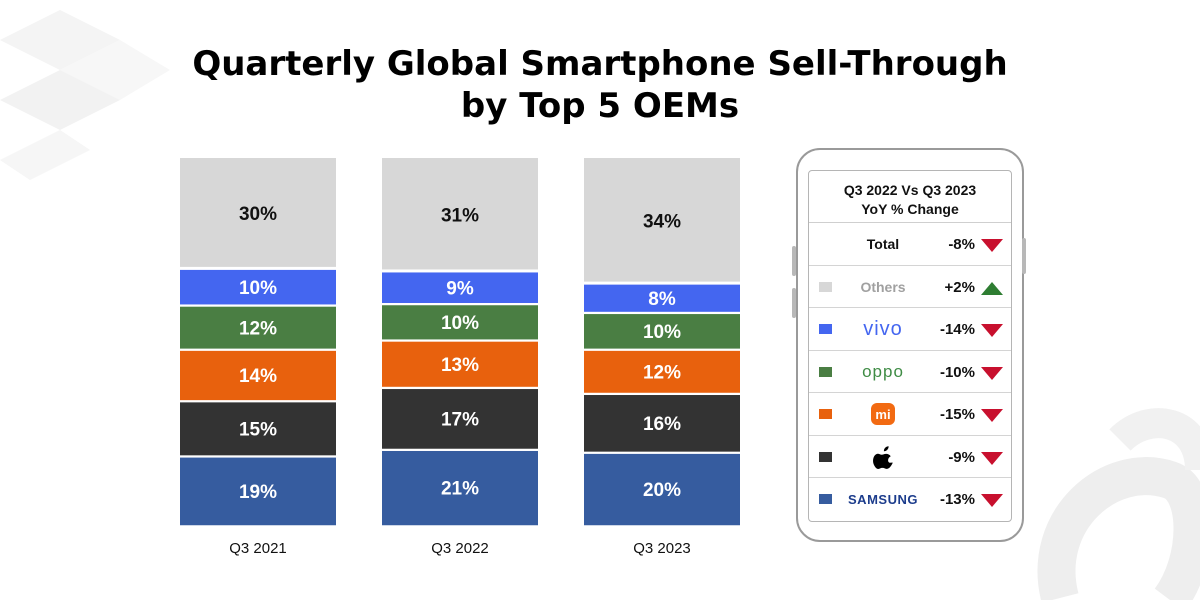 The width and height of the screenshot is (1200, 600). I want to click on data-label: 31%, so click(460, 215).